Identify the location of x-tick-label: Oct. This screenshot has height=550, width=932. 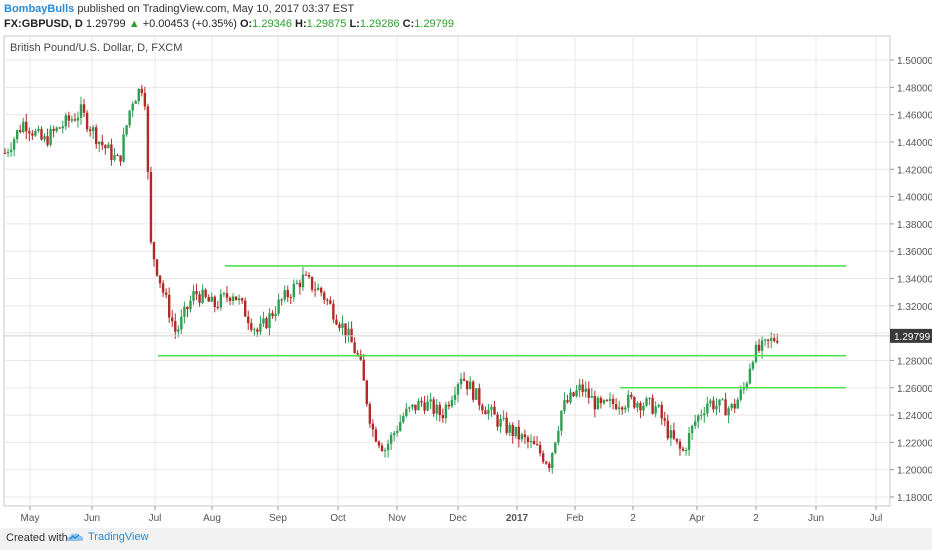
(338, 518).